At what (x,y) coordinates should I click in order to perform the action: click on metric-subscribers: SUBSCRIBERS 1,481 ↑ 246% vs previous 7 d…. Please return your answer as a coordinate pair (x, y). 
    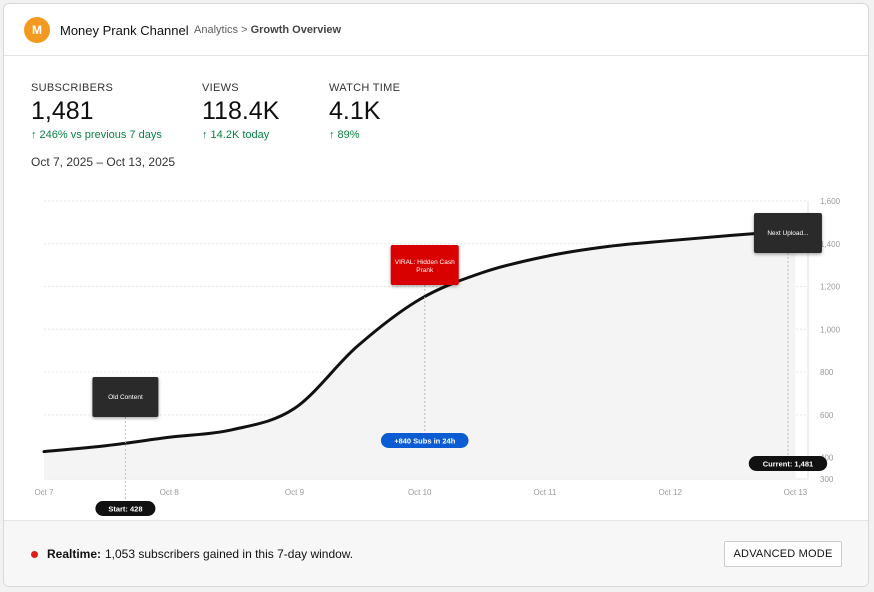
    Looking at the image, I should click on (96, 111).